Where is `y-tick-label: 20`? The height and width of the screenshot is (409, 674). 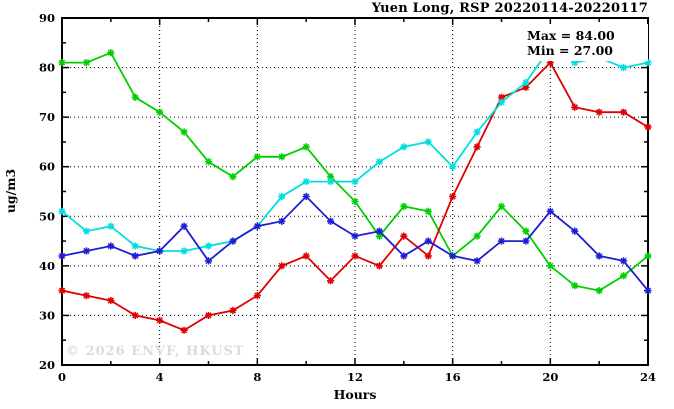
y-tick-label: 20 is located at coordinates (47, 365).